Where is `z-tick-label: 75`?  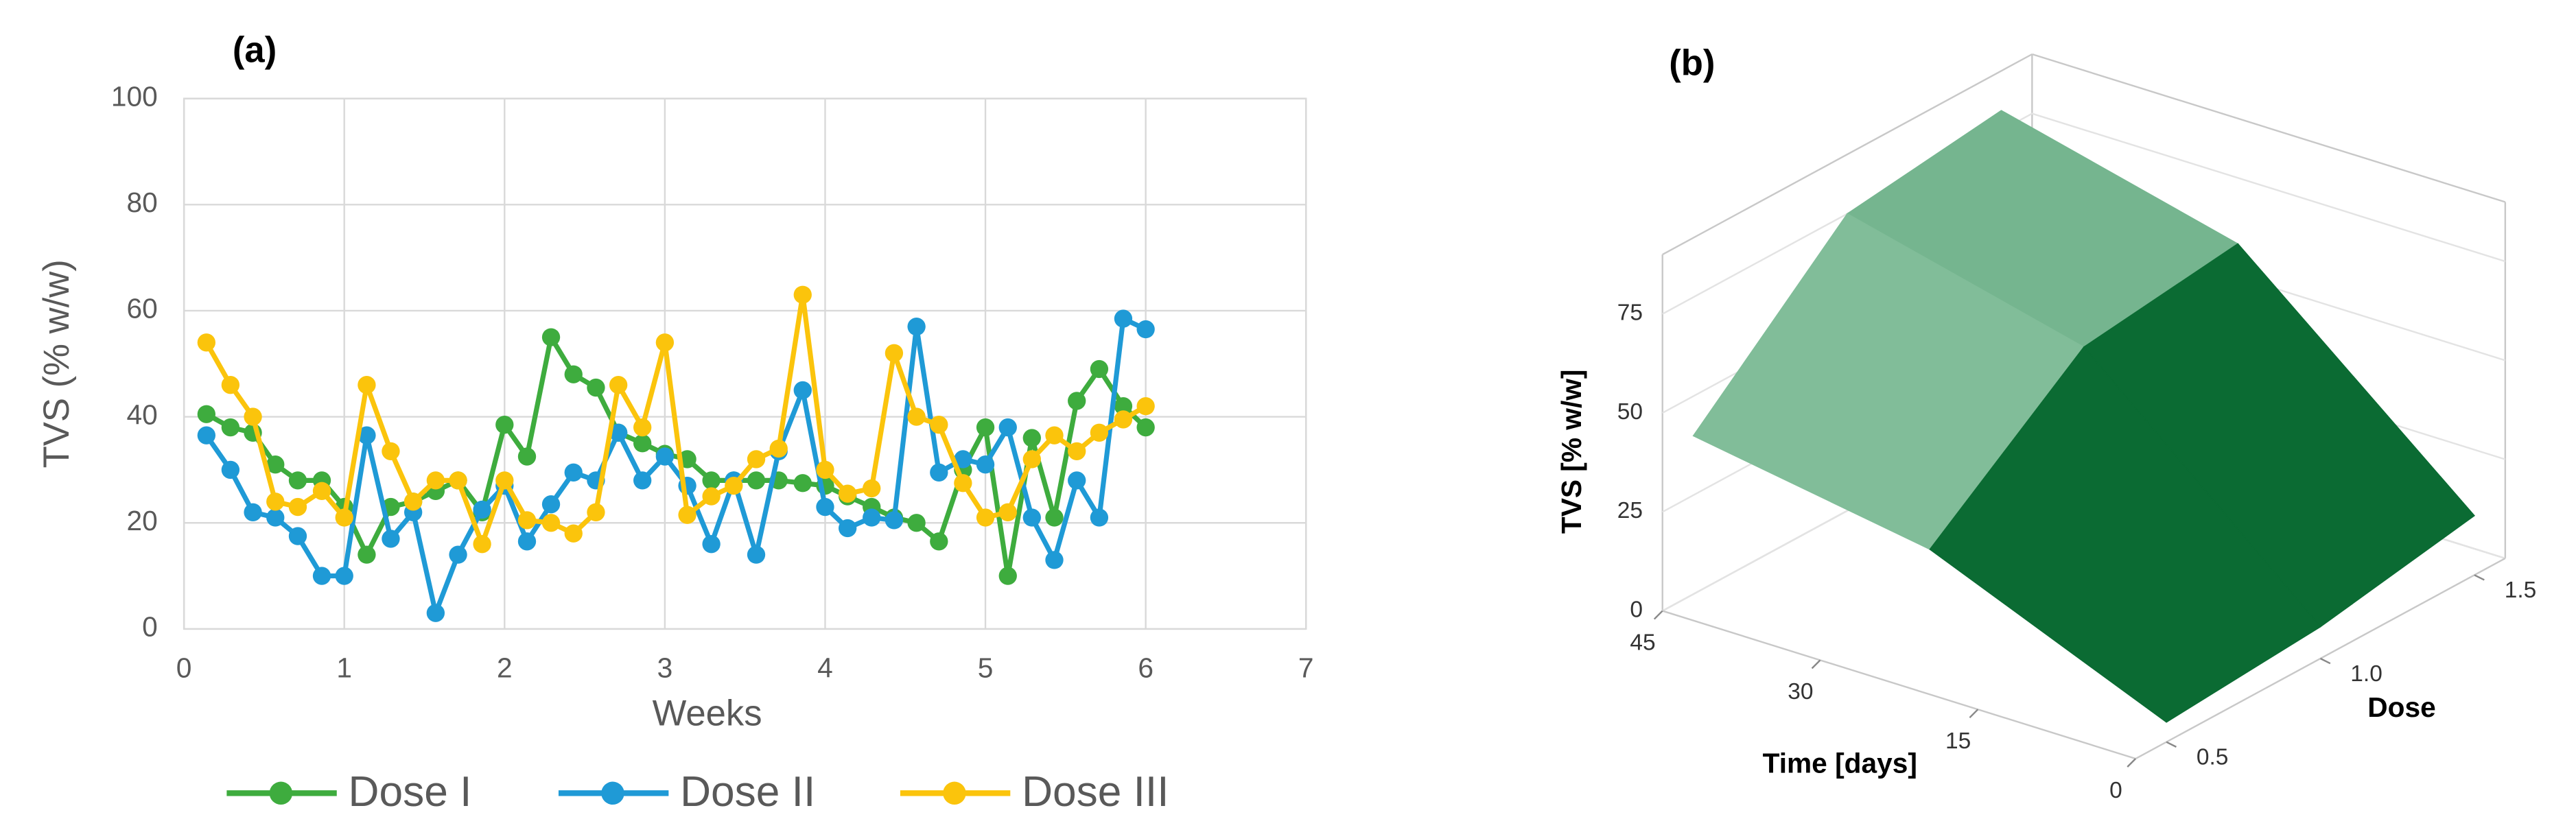 z-tick-label: 75 is located at coordinates (1630, 313).